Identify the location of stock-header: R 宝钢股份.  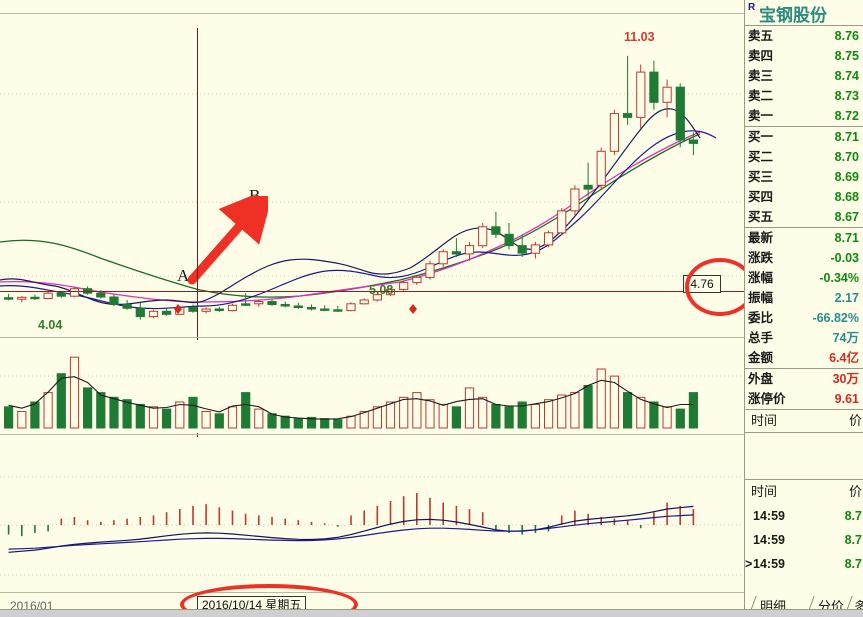
(804, 13).